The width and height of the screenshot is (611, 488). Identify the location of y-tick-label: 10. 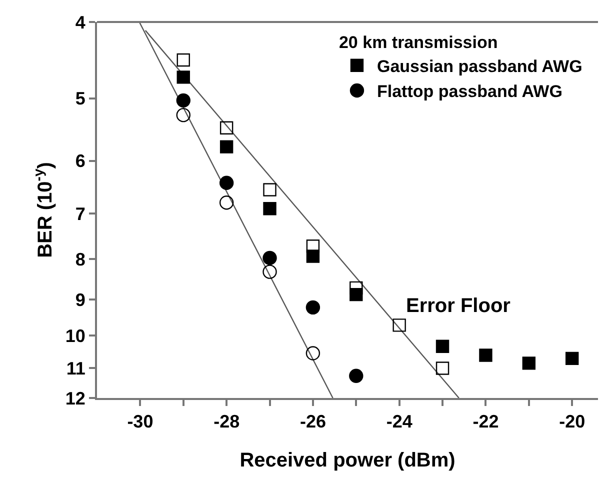
(75, 336).